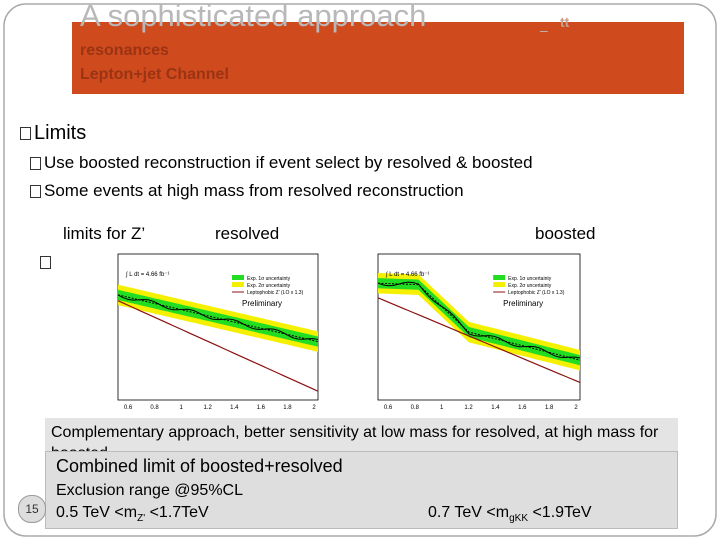  Describe the element at coordinates (177, 512) in the screenshot. I see `range-text: <1.7TeV` at that location.